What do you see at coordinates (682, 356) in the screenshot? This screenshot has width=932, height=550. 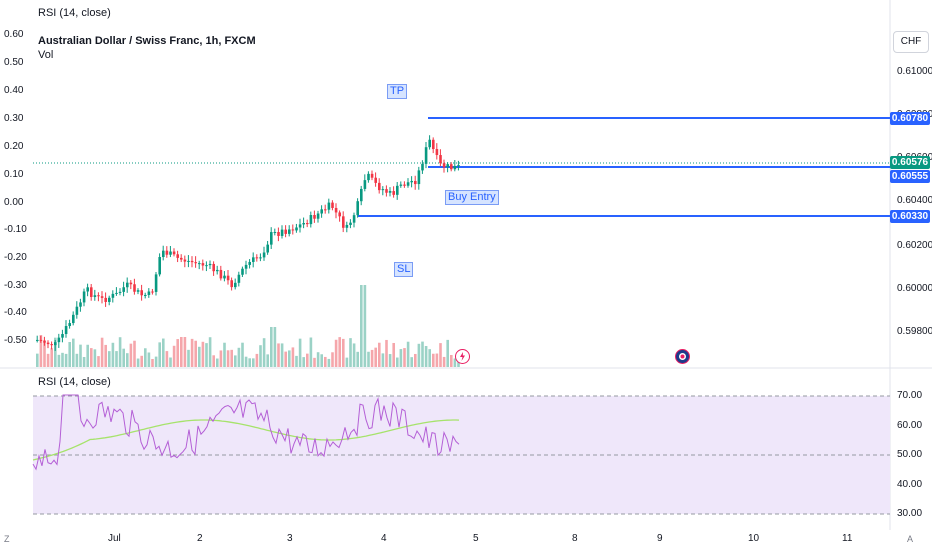 I see `flag-event-icon` at bounding box center [682, 356].